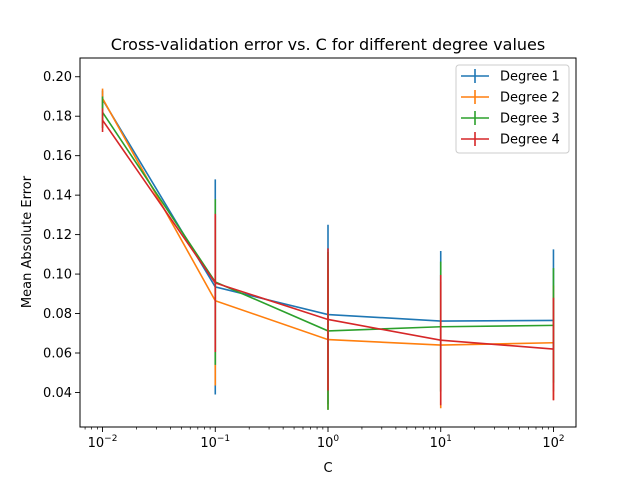 This screenshot has height=480, width=640. I want to click on legend-item: Degree 2, so click(510, 98).